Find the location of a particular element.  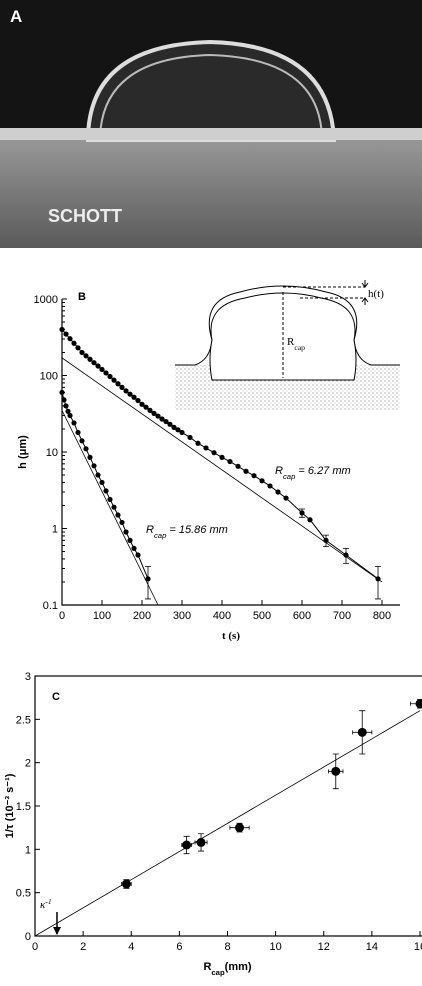

x-axis-label: Rcap(mm) is located at coordinates (227, 969).